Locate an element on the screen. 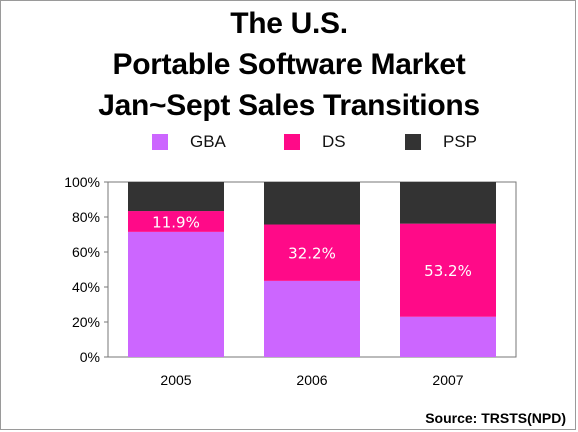  x-tick-label: 2005 is located at coordinates (175, 380).